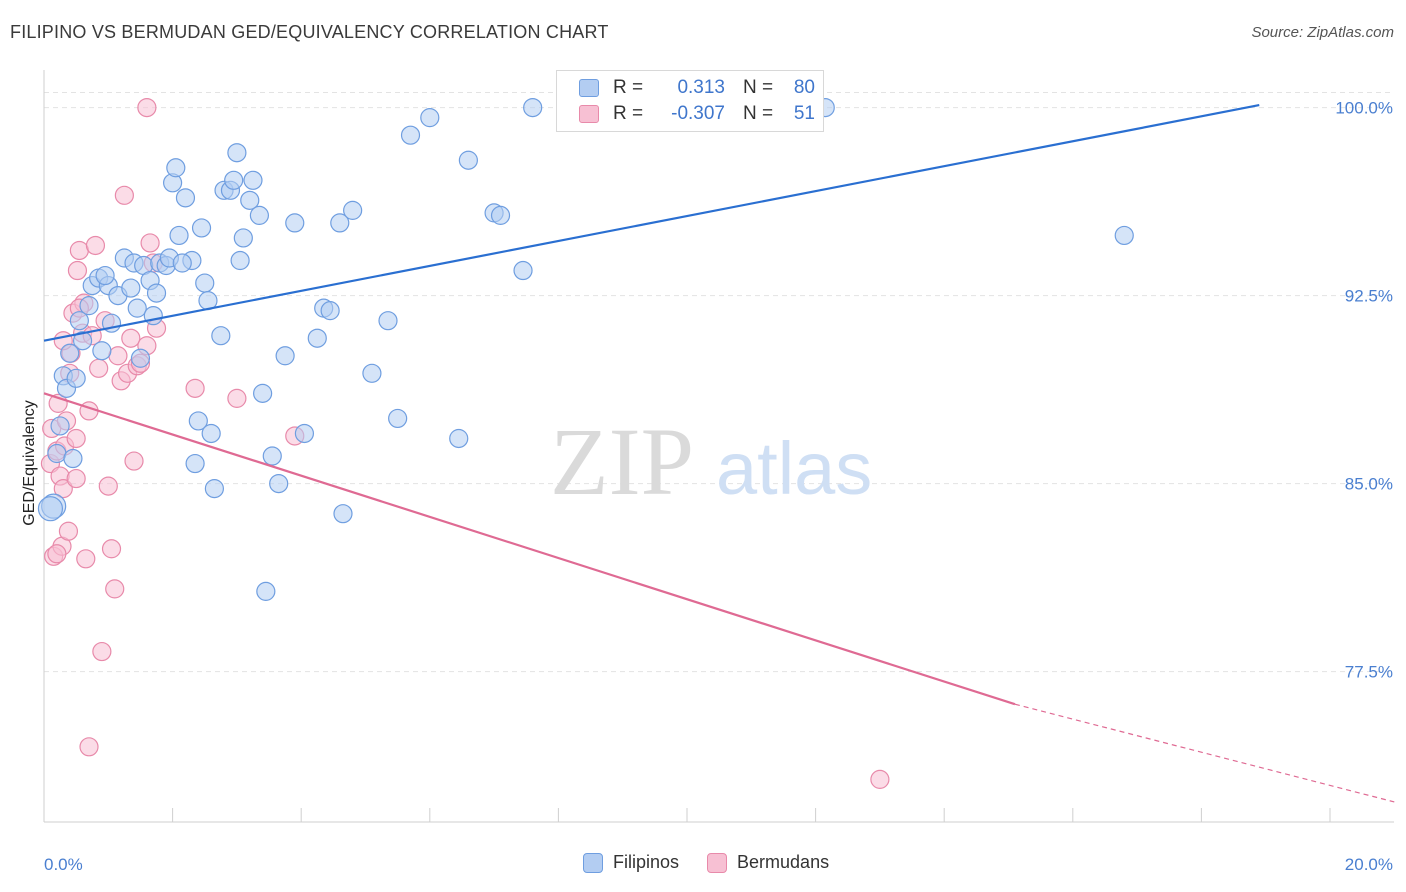 The image size is (1406, 892). I want to click on y-axis-label: GED/Equivalency, so click(29, 462).